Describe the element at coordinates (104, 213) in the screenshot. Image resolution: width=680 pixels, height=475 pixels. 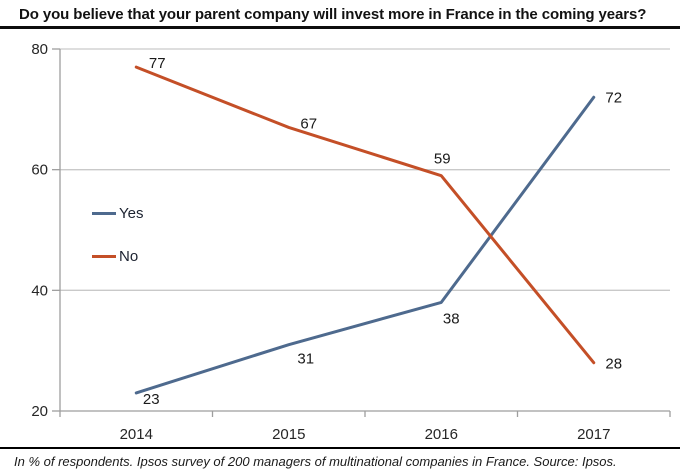
I see `legend-swatch-yes` at that location.